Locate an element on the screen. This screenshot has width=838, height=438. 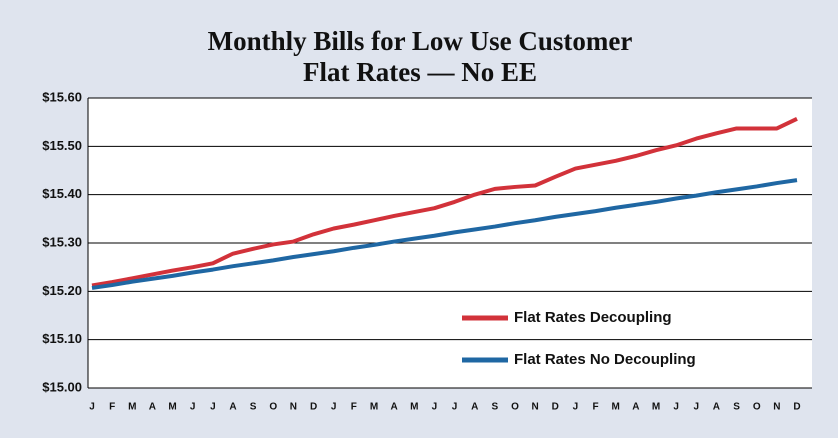
y-tick-label: $15.00 is located at coordinates (62, 386).